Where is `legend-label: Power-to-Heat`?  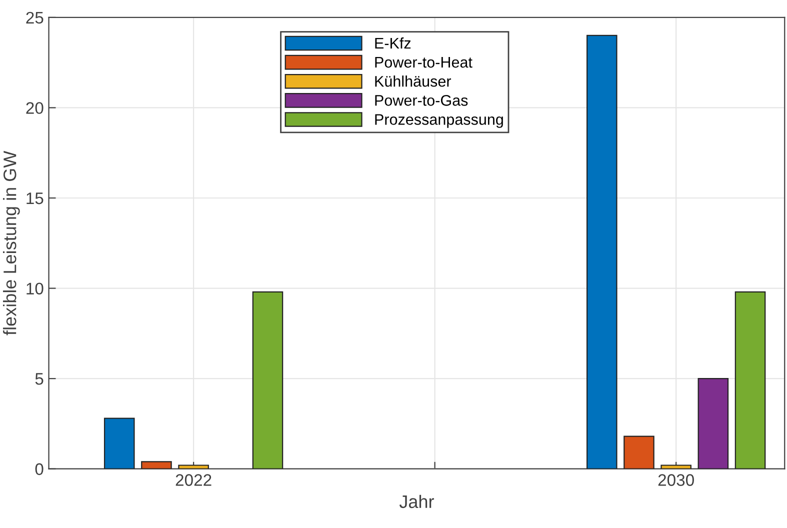 legend-label: Power-to-Heat is located at coordinates (423, 62).